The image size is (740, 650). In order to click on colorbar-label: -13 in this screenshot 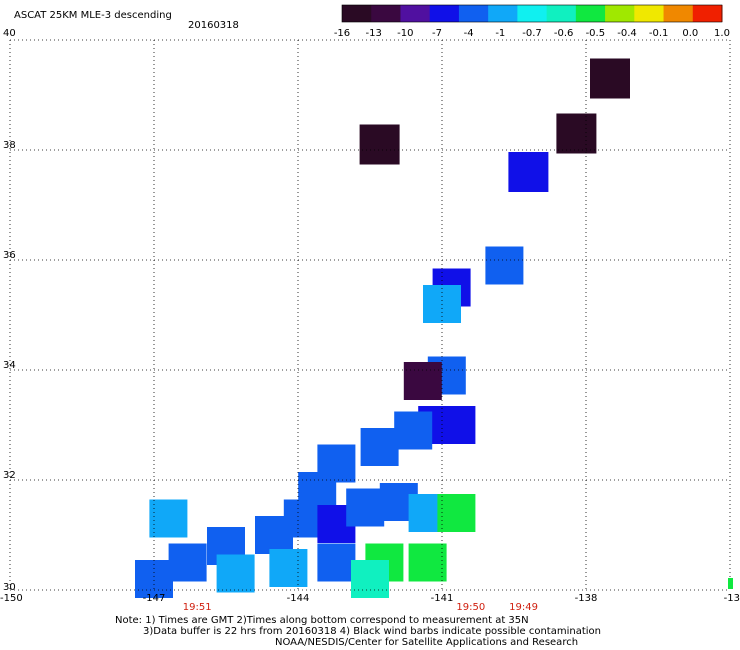, I will do `click(373, 33)`.